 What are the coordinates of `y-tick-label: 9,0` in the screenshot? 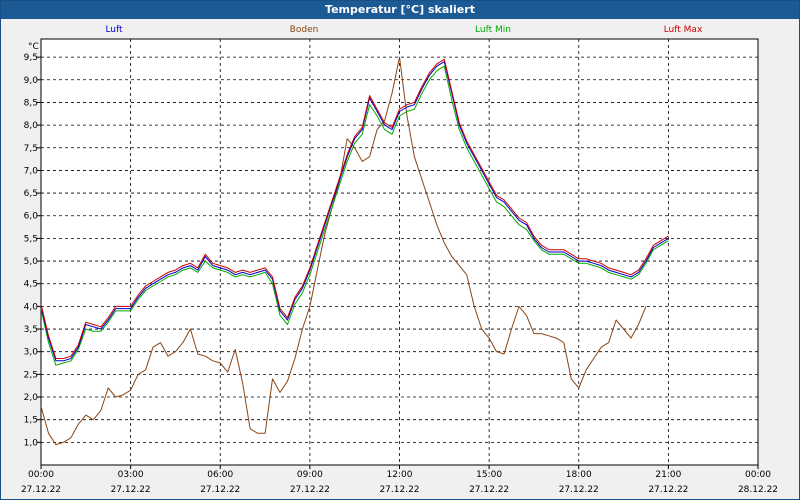 It's located at (31, 81).